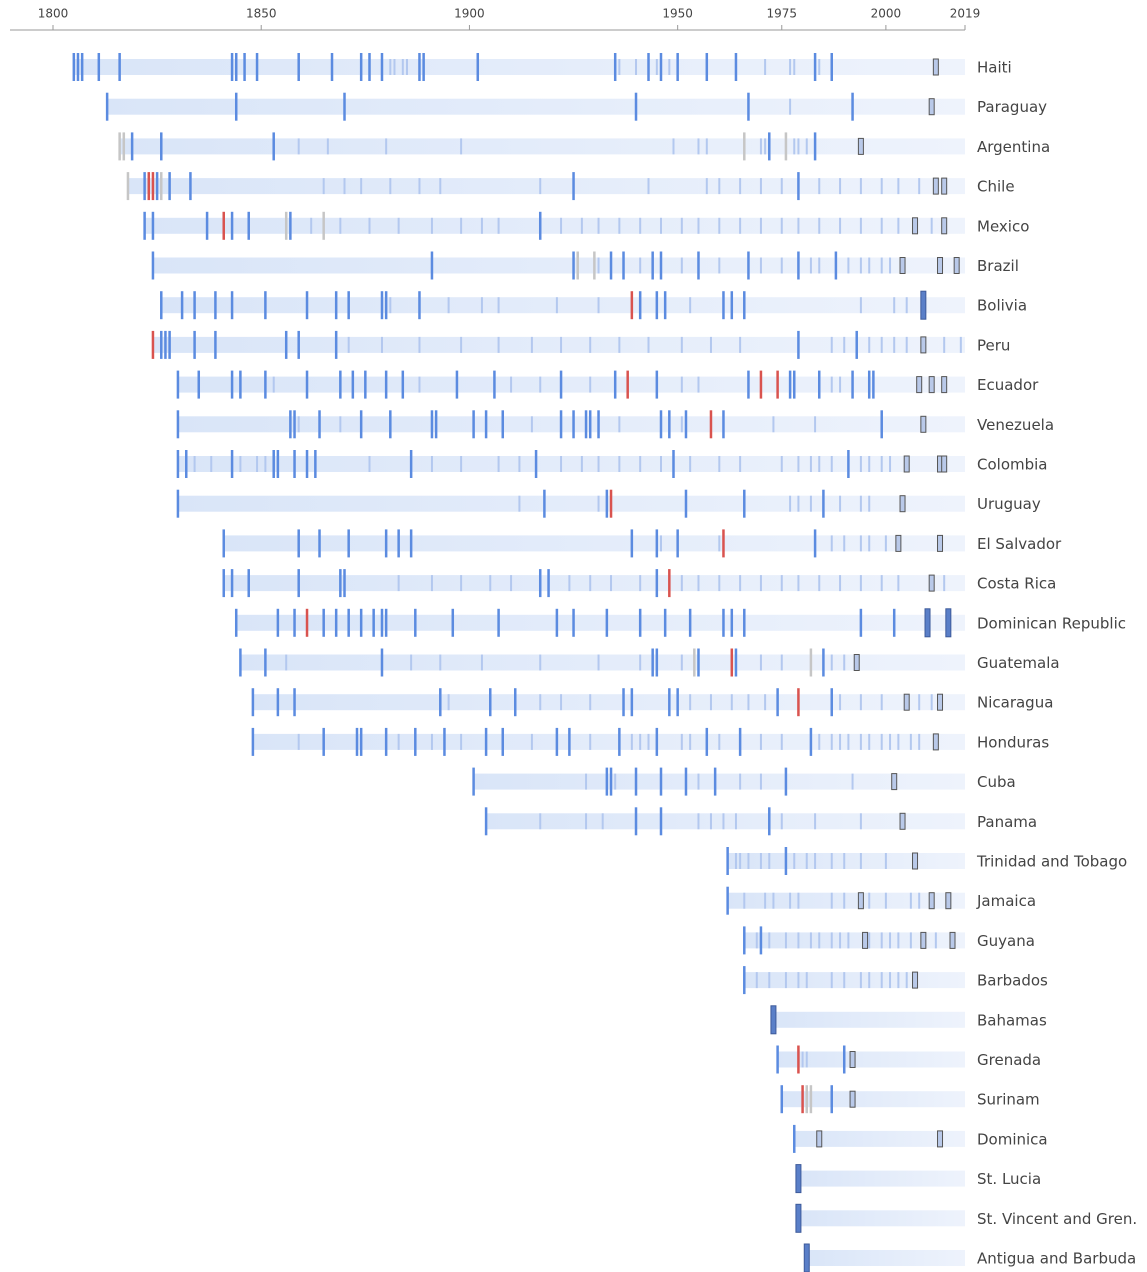  I want to click on row-label: Panama, so click(1007, 822).